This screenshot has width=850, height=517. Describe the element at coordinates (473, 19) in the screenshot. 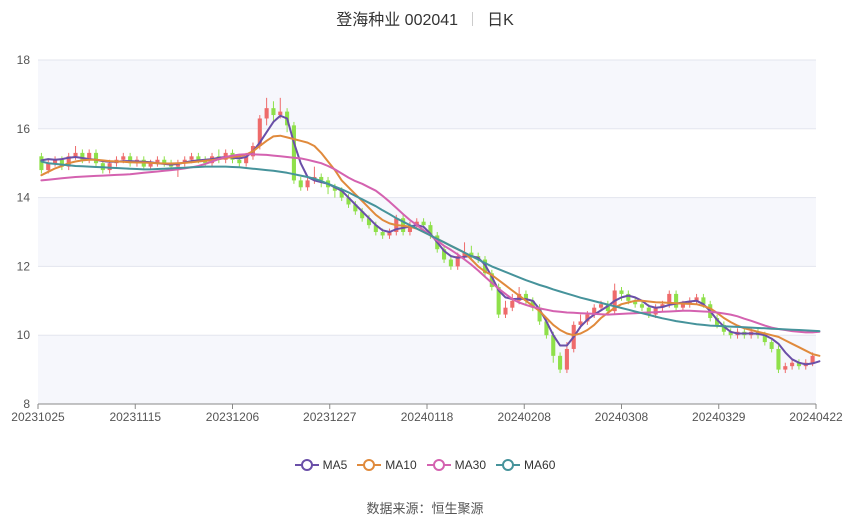

I see `title-separator` at that location.